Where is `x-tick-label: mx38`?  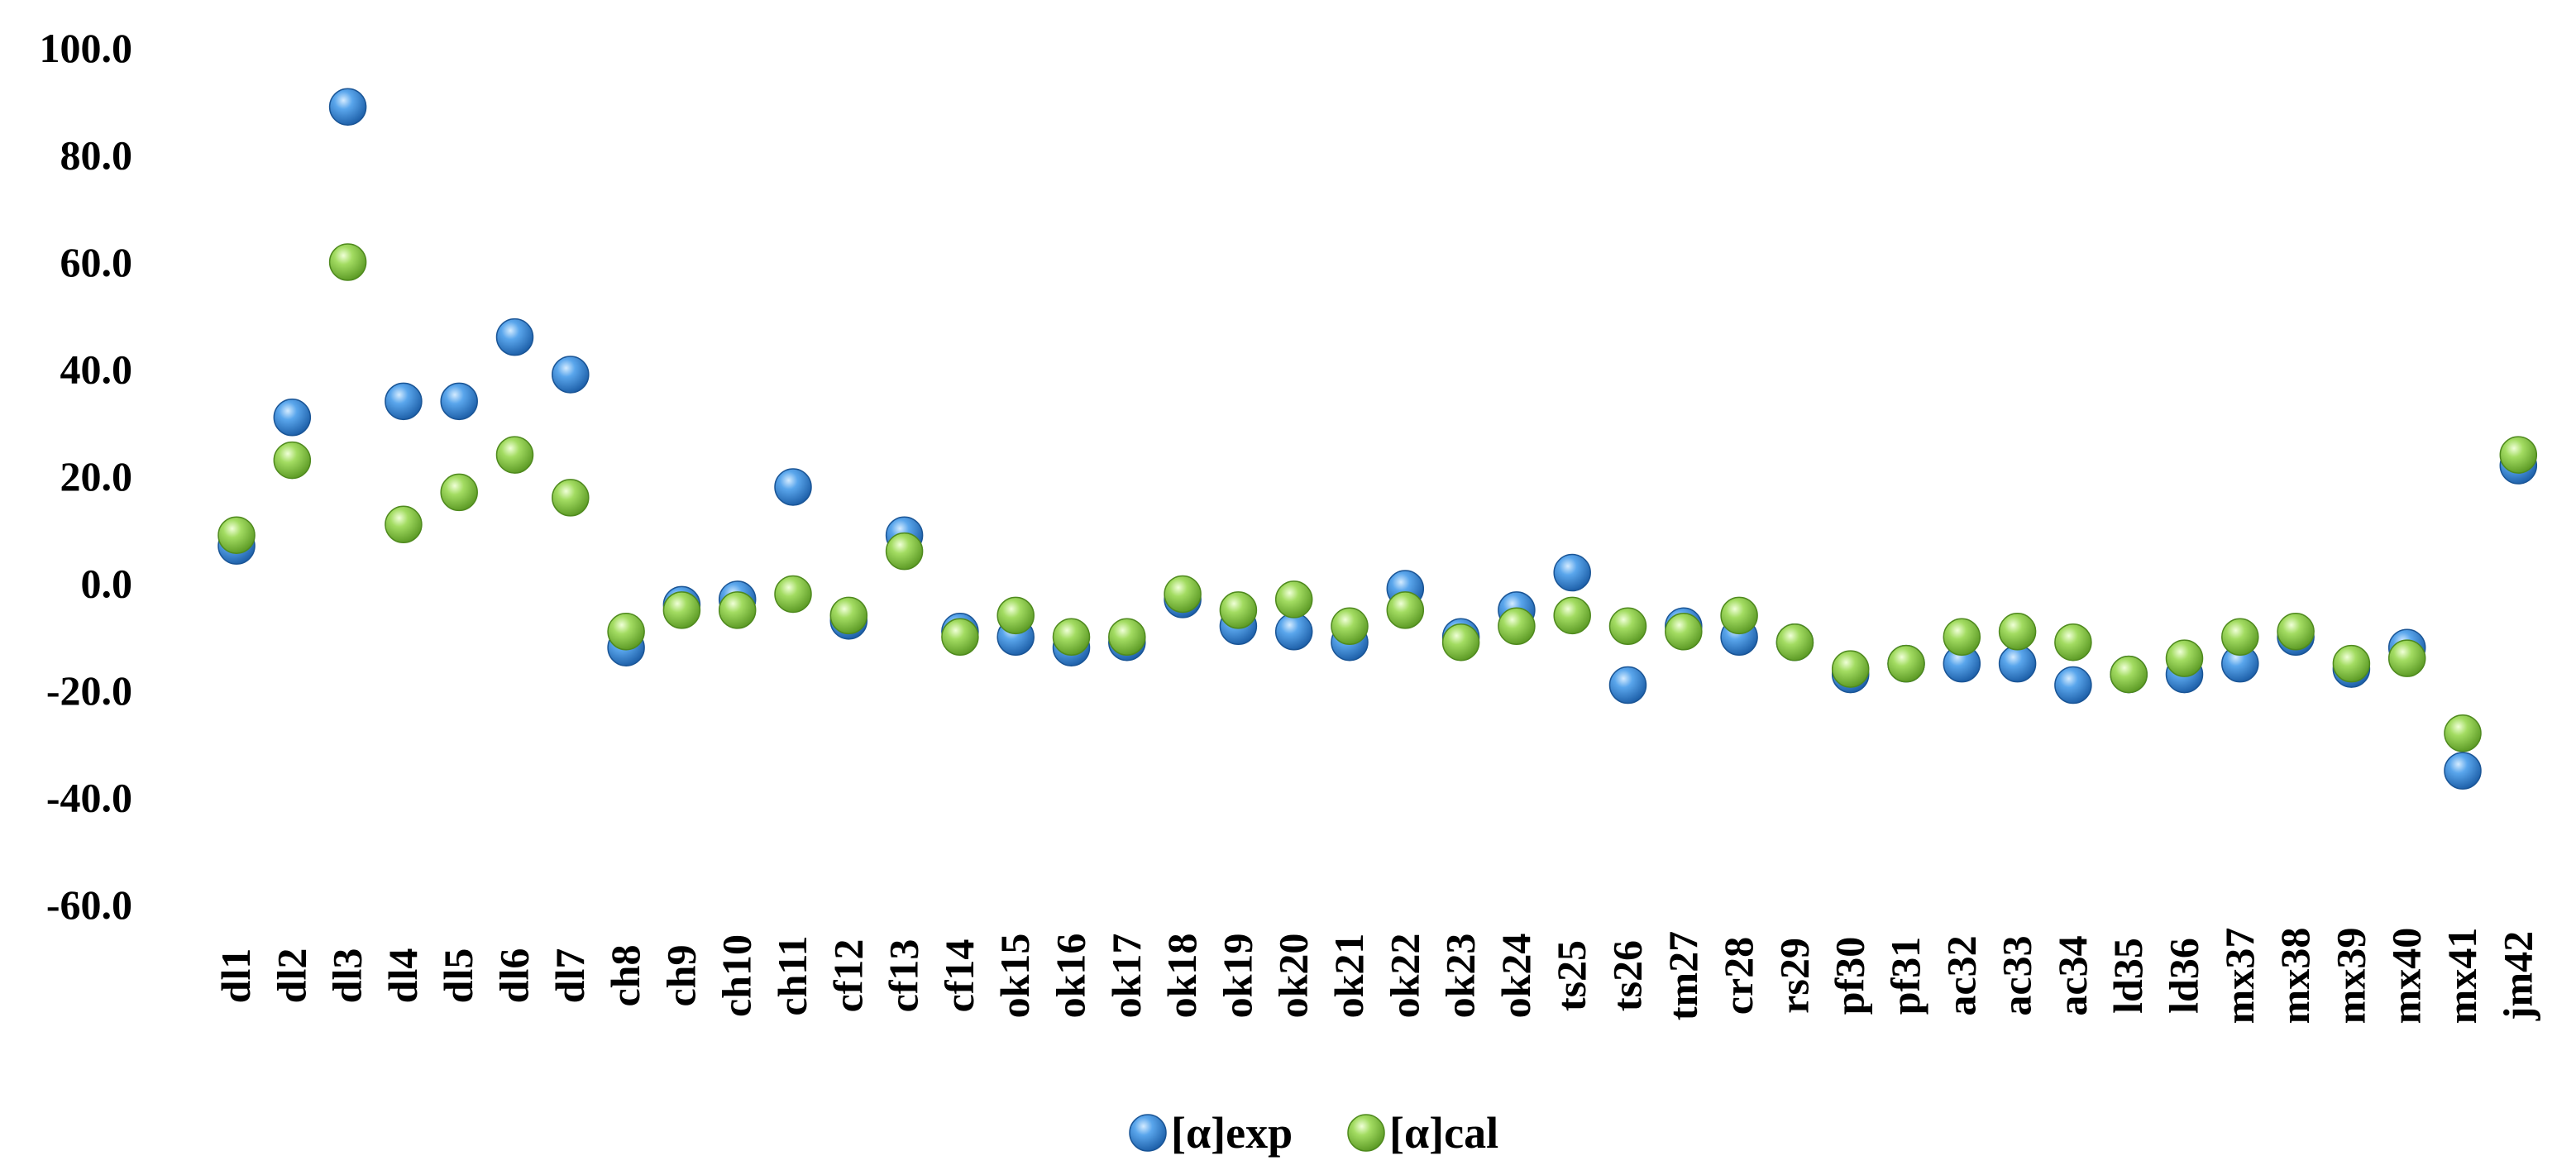
x-tick-label: mx38 is located at coordinates (2295, 976).